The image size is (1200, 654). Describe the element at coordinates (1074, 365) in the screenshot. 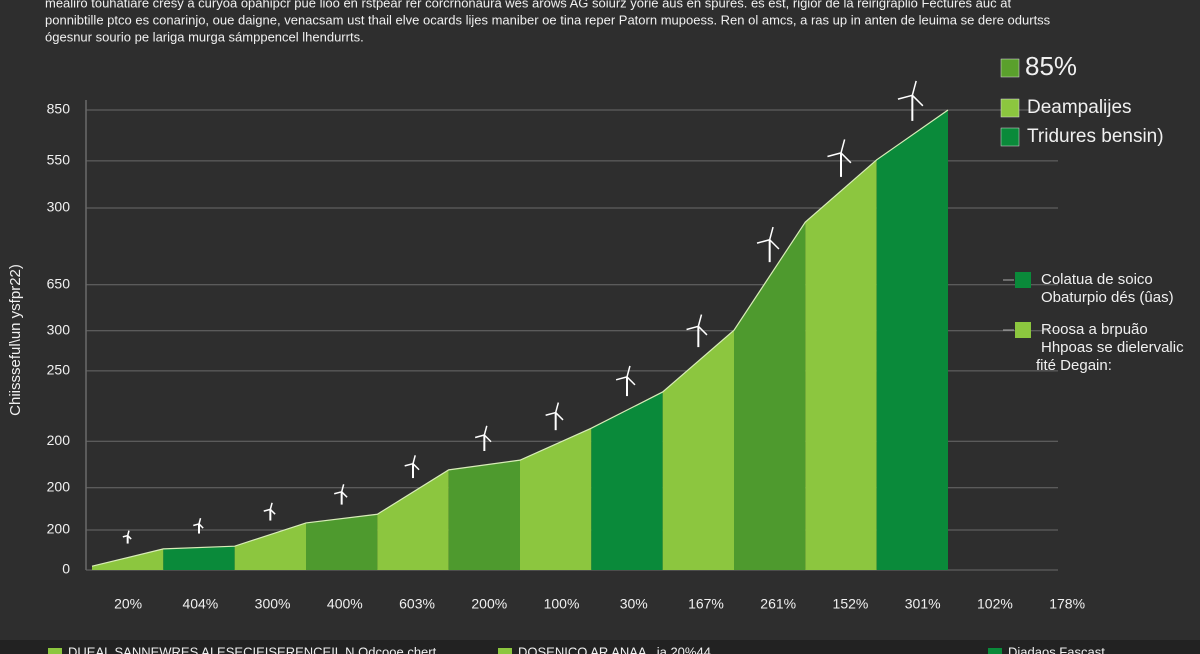

I see `legend-label: fité Degain:` at that location.